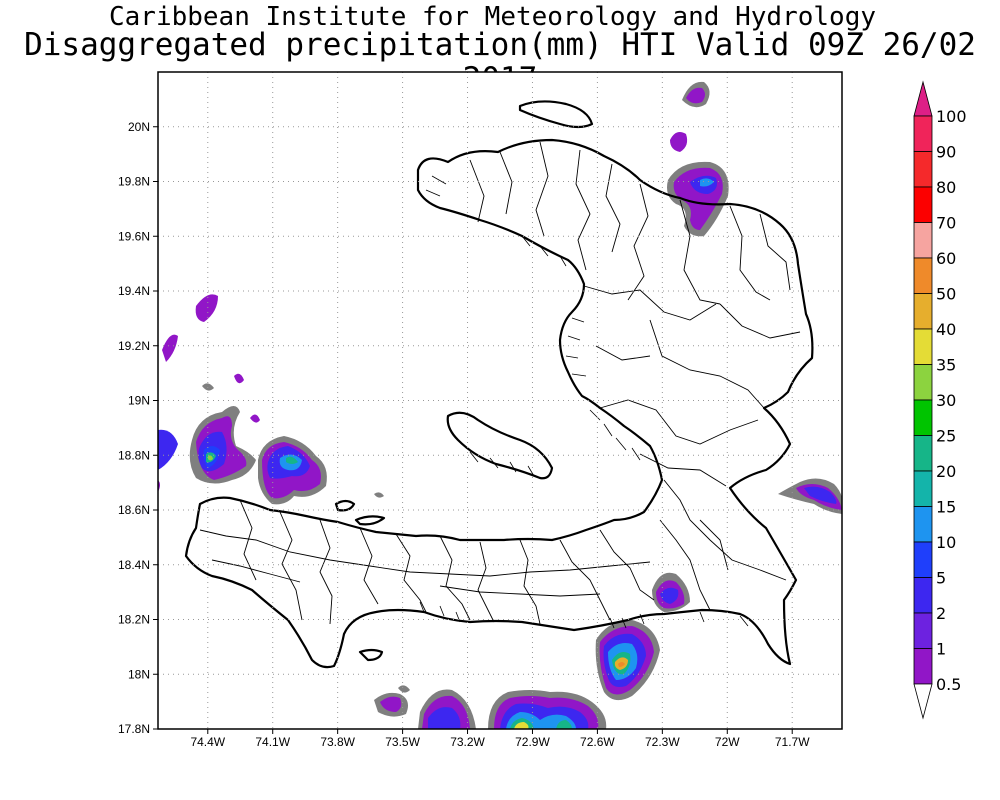  I want to click on colorbar-level-label: 10, so click(946, 542).